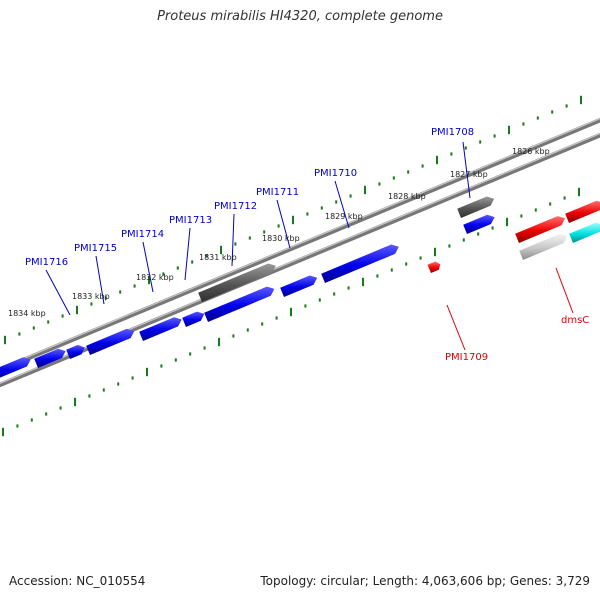 The width and height of the screenshot is (600, 600). What do you see at coordinates (27, 313) in the screenshot?
I see `scale-label: 1834 kbp` at bounding box center [27, 313].